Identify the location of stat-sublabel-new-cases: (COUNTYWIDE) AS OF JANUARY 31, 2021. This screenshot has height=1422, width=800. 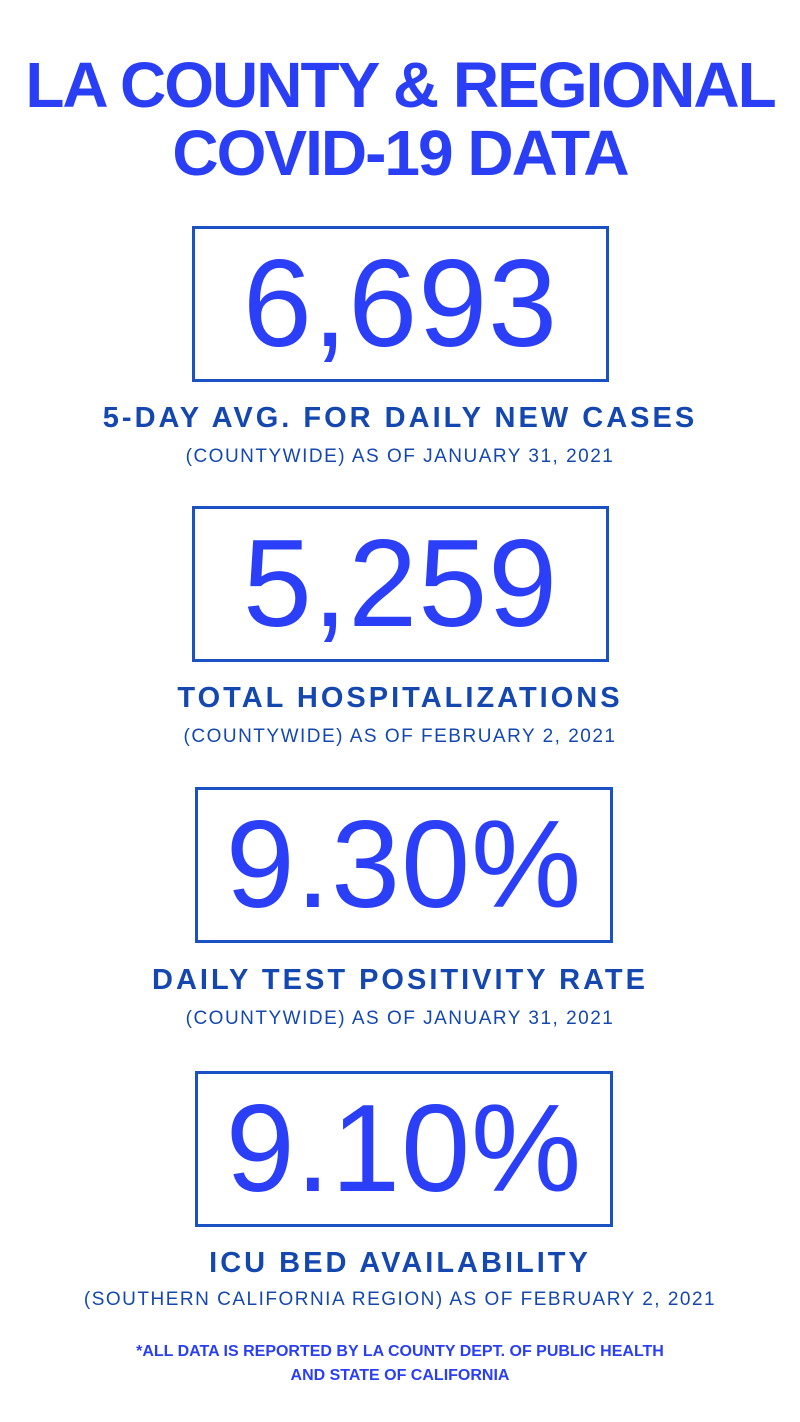
(400, 456).